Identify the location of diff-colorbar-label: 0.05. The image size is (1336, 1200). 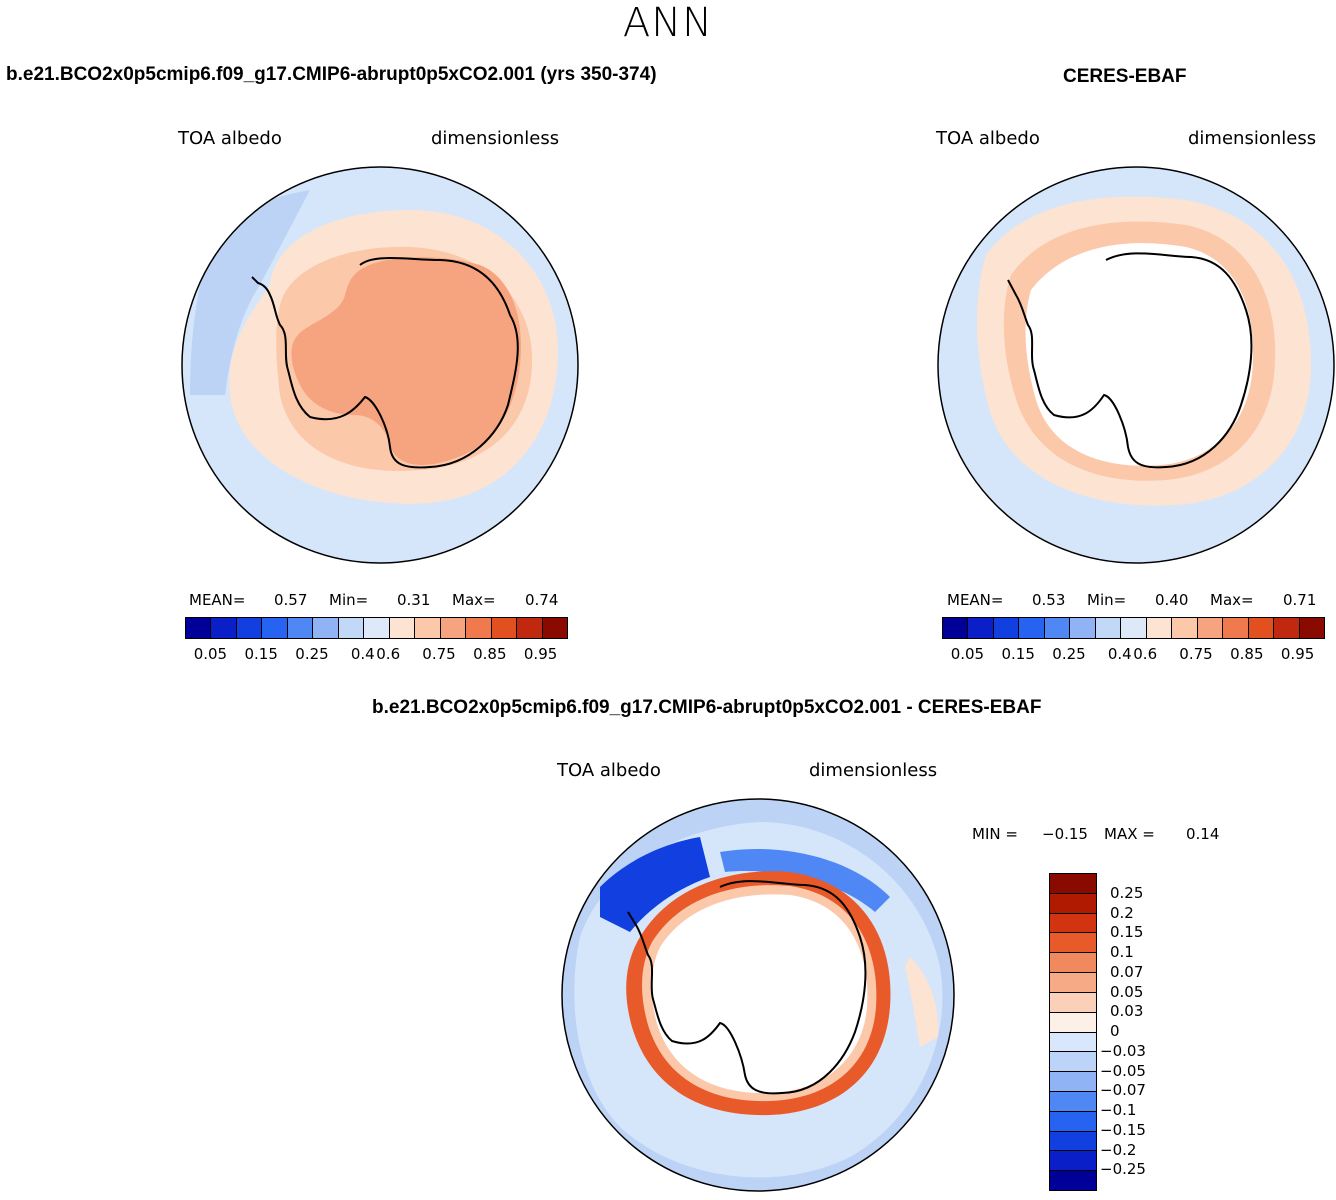
(1127, 991).